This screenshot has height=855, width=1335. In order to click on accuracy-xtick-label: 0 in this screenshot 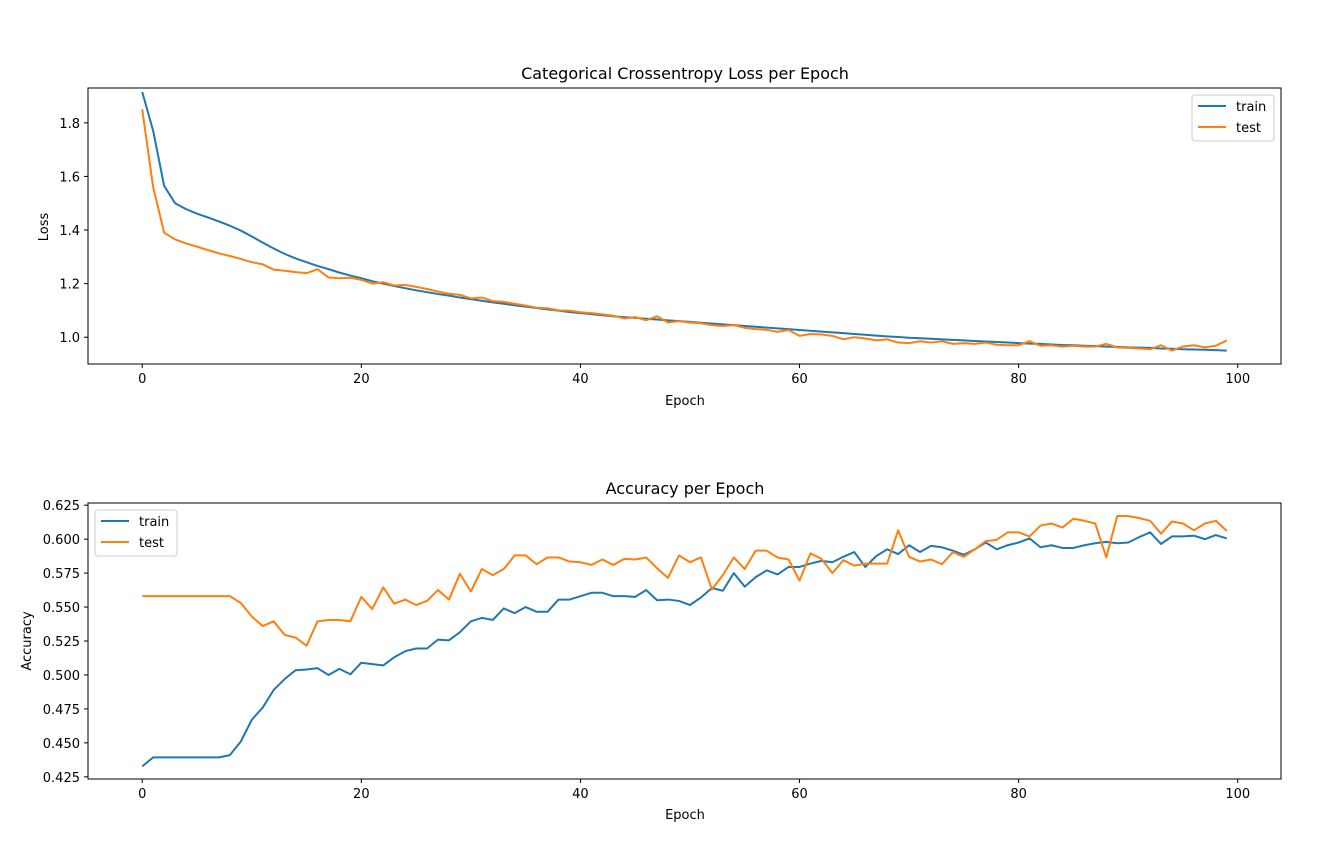, I will do `click(142, 794)`.